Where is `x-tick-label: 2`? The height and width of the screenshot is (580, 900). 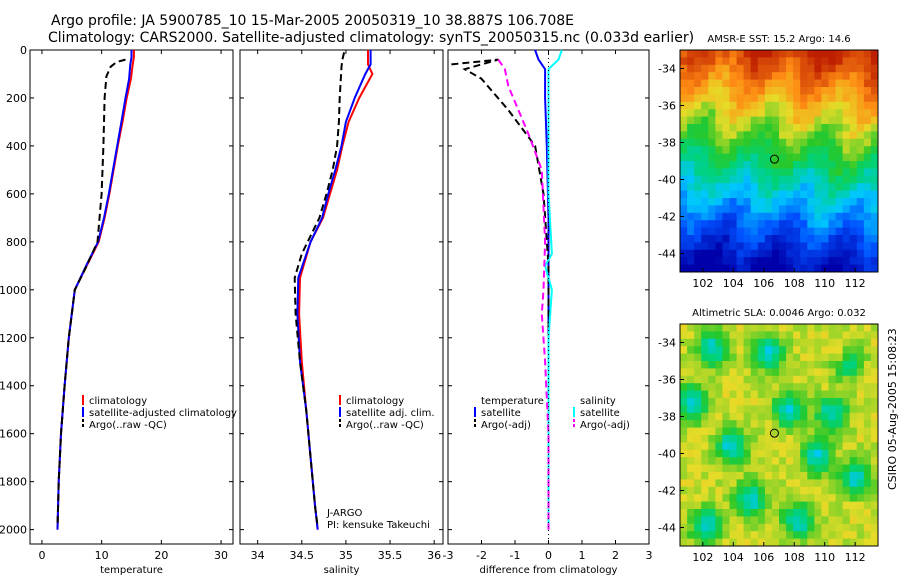 x-tick-label: 2 is located at coordinates (615, 555).